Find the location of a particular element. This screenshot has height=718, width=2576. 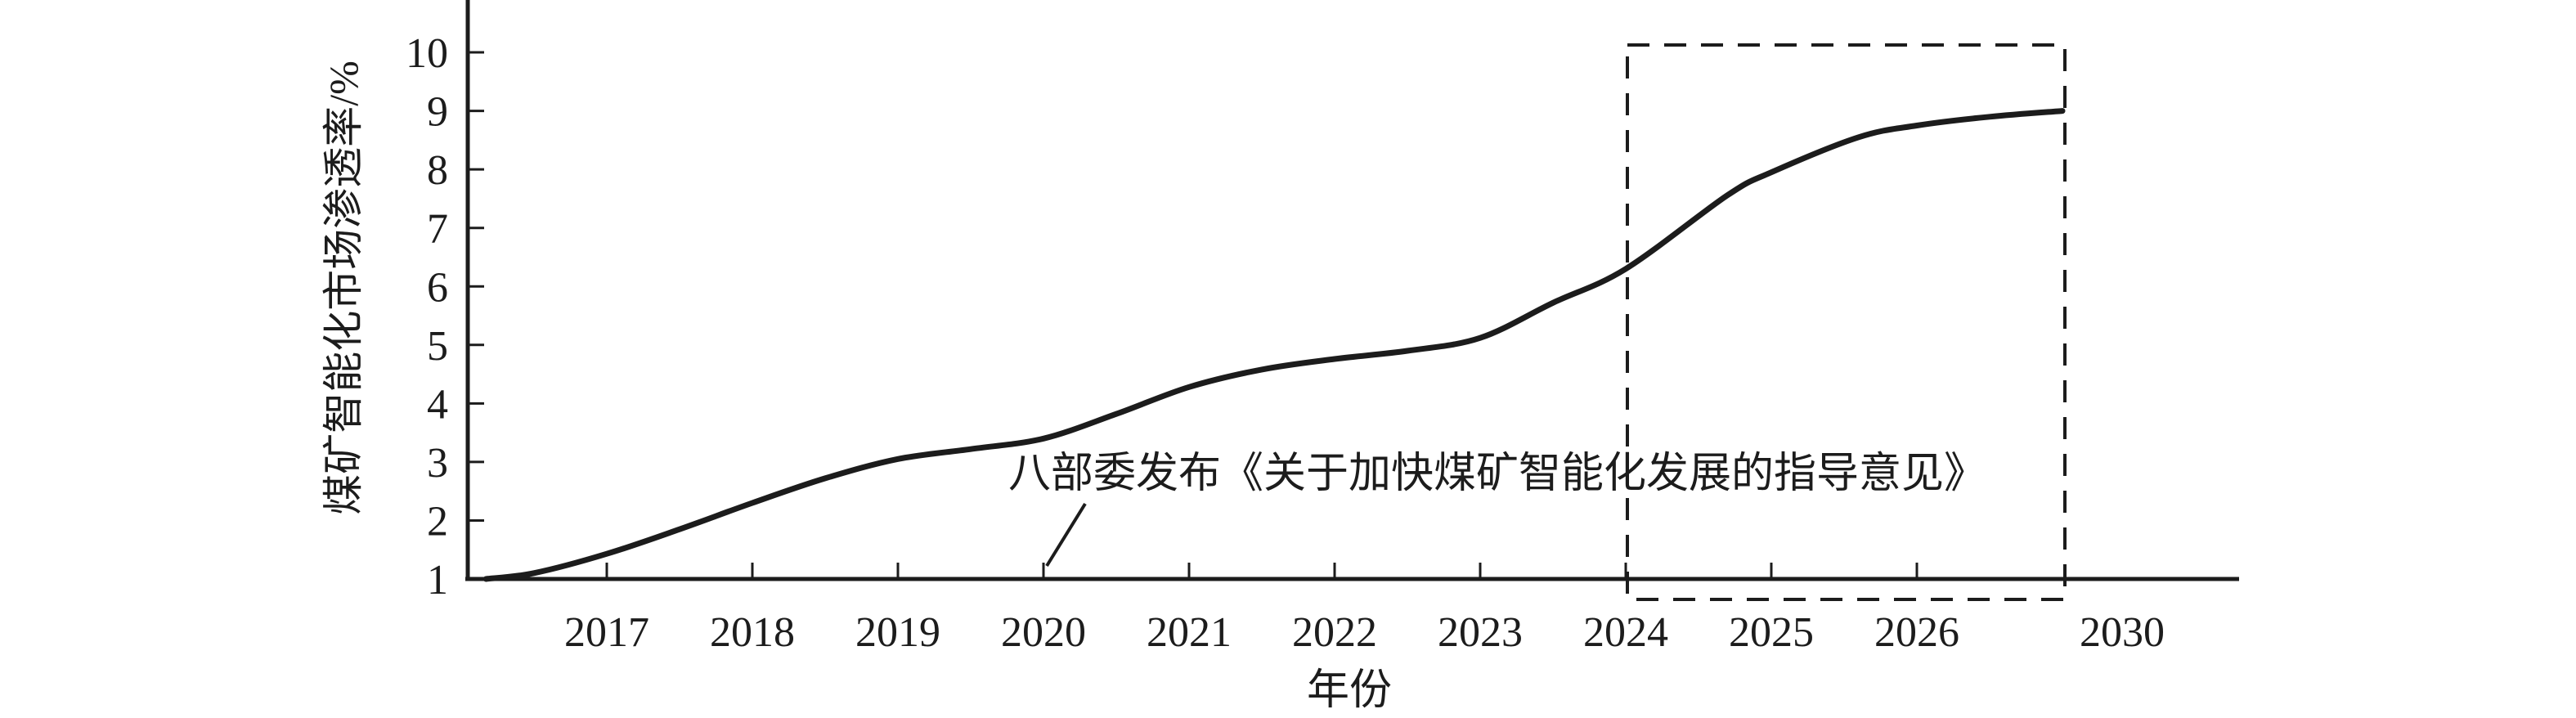

x-axis-ticks is located at coordinates (1262, 571).